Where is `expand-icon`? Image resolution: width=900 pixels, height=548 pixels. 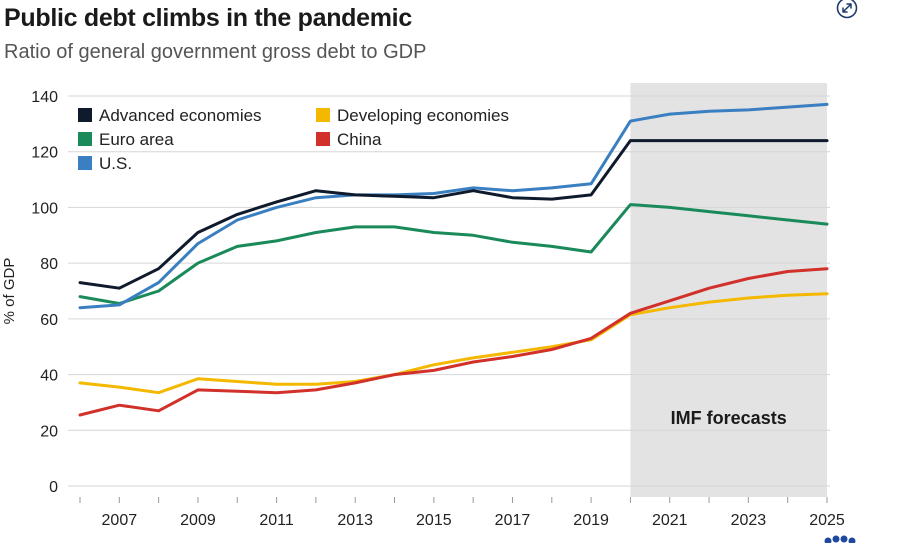
expand-icon is located at coordinates (847, 11).